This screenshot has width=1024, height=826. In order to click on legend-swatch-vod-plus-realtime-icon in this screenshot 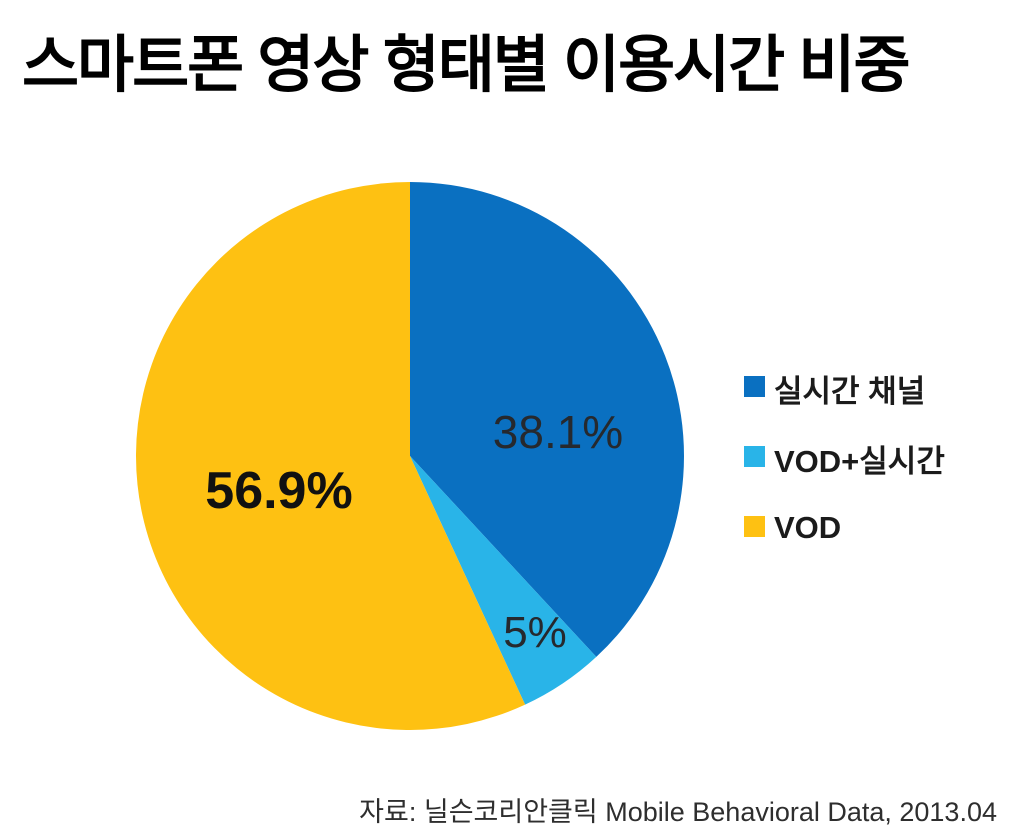, I will do `click(754, 456)`.